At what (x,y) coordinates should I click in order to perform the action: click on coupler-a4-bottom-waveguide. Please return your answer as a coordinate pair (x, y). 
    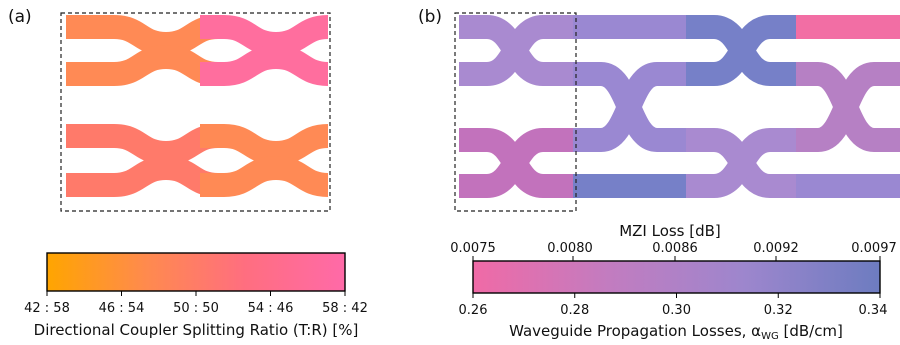
    Looking at the image, I should click on (264, 176).